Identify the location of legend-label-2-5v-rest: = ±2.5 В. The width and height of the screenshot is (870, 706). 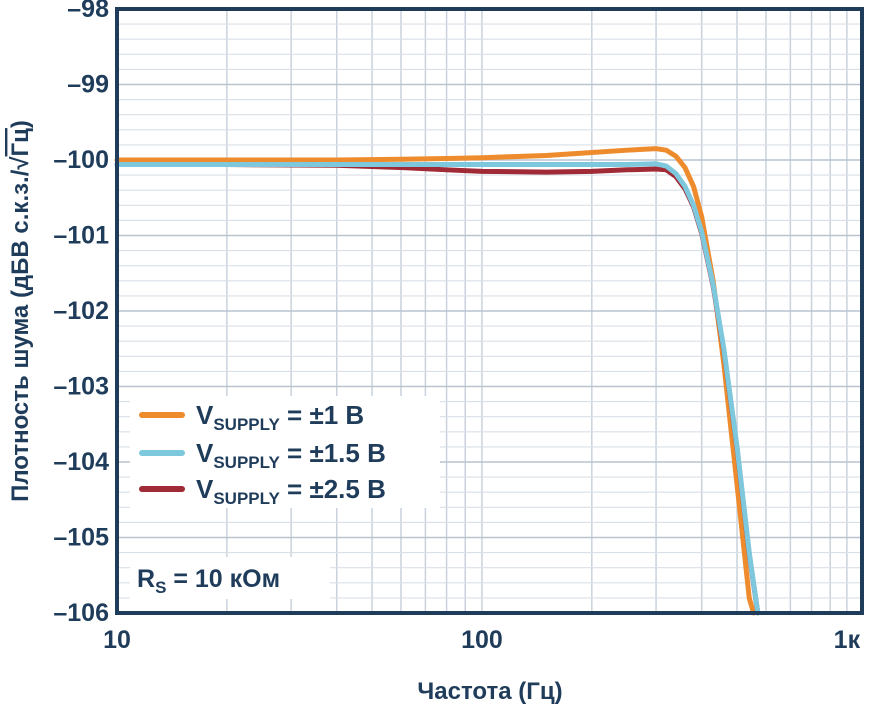
(333, 489).